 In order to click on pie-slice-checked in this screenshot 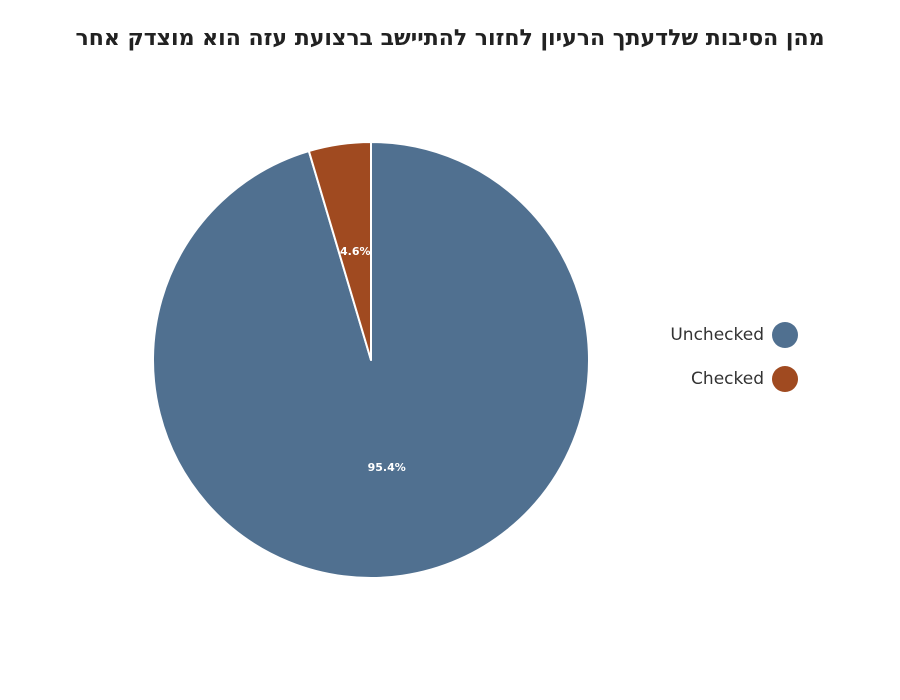, I will do `click(339, 251)`.